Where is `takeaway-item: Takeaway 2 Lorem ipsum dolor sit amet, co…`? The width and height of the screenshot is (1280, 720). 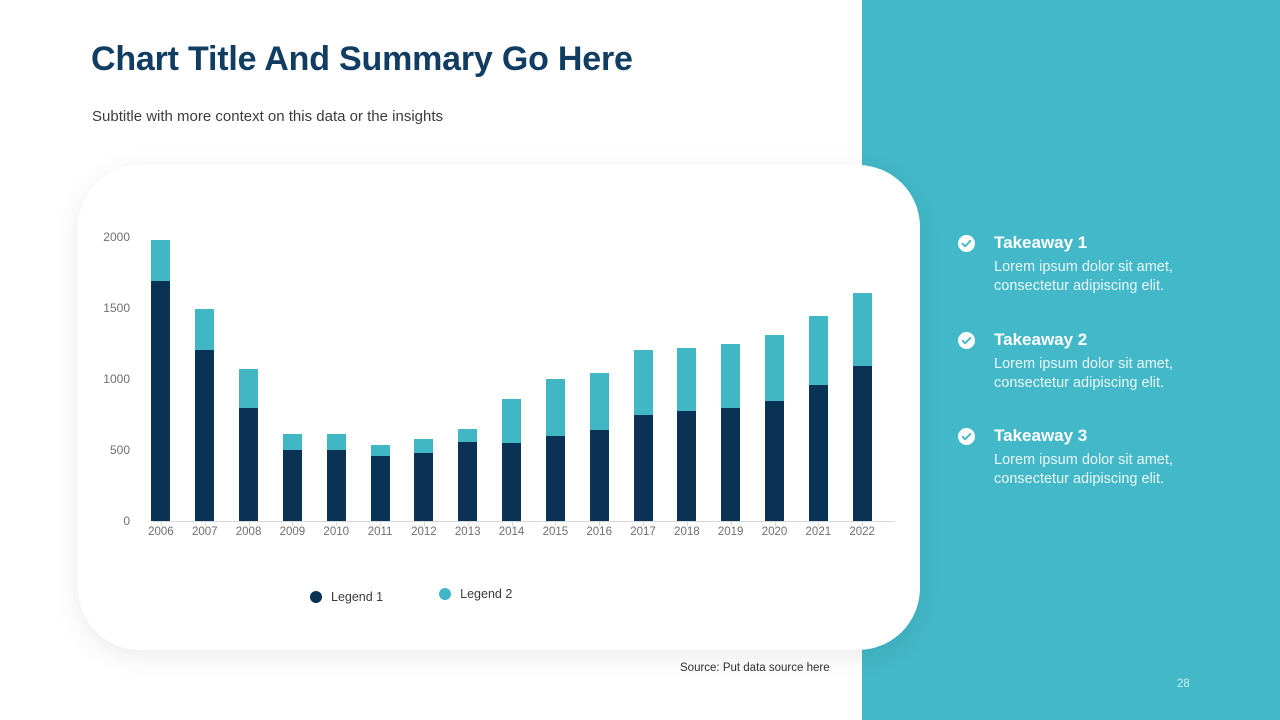 takeaway-item: Takeaway 2 Lorem ipsum dolor sit amet, co… is located at coordinates (1108, 361).